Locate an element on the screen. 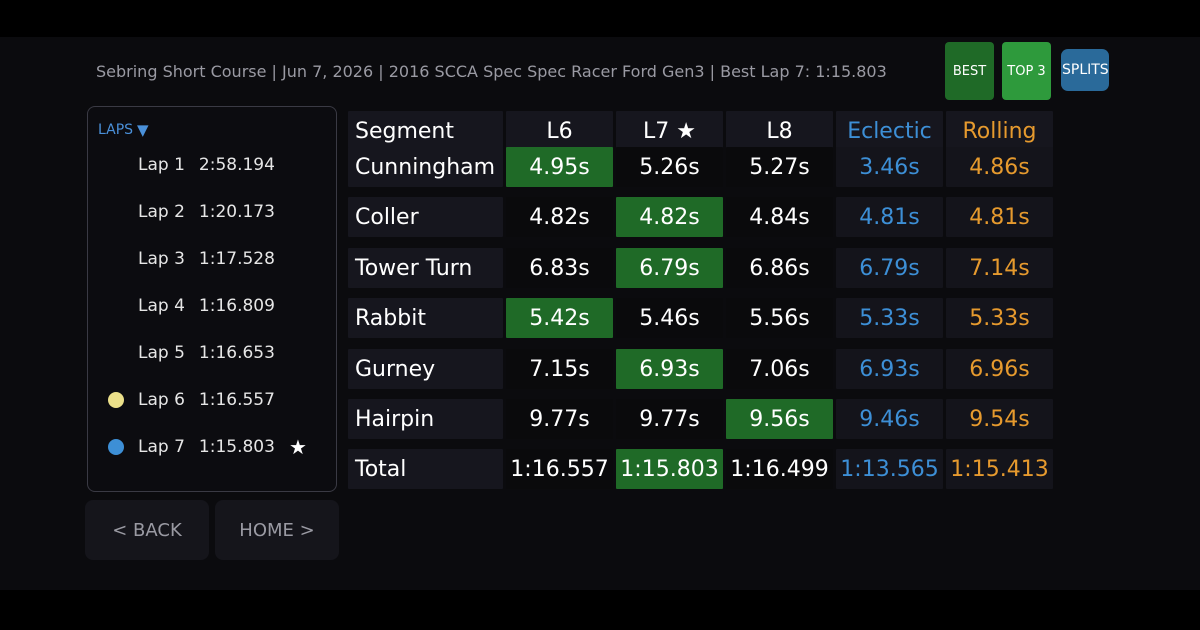  rolling-cell: 5.33s is located at coordinates (999, 318).